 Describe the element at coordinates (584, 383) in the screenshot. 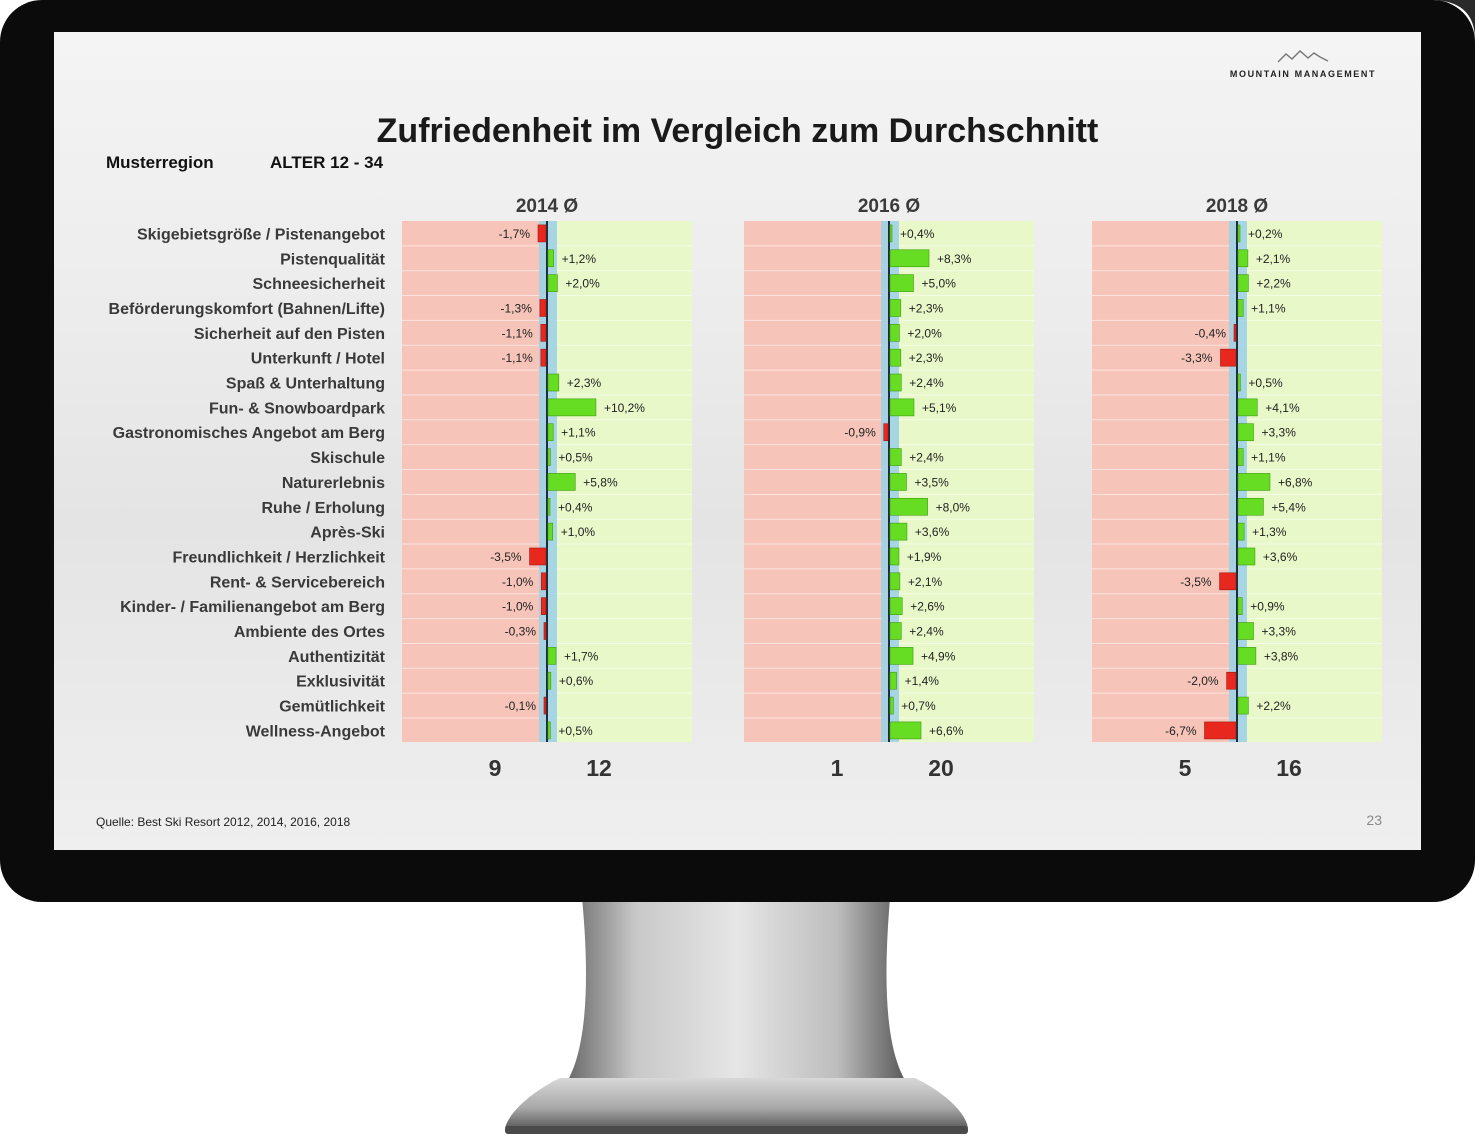

I see `bar-value-label: +2,3%` at that location.